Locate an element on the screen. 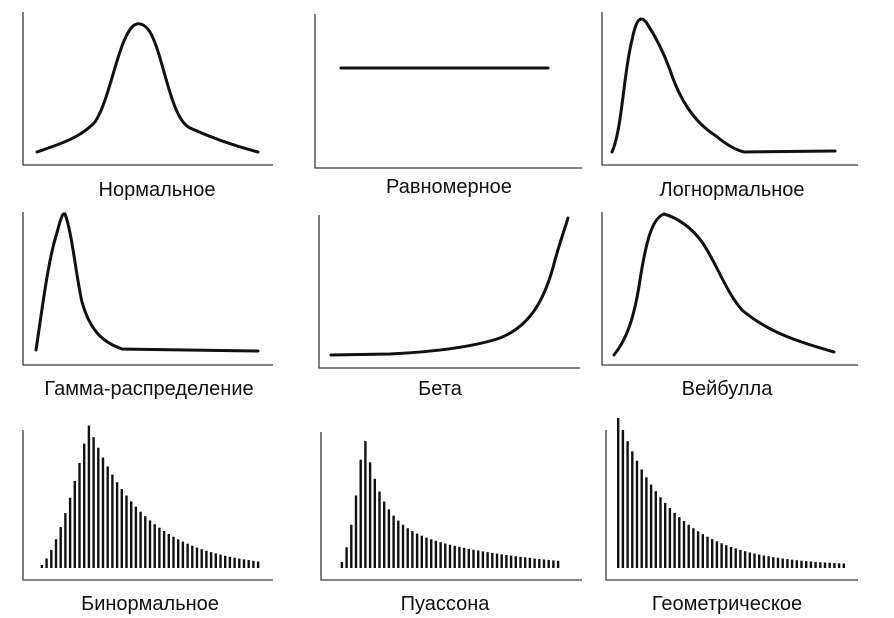 Image resolution: width=894 pixels, height=618 pixels. curve-beta is located at coordinates (449, 286).